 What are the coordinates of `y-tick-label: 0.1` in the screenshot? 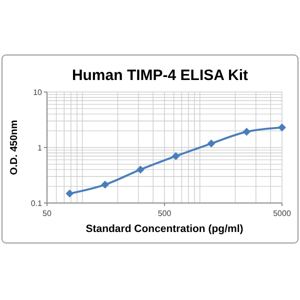 It's located at (36, 203).